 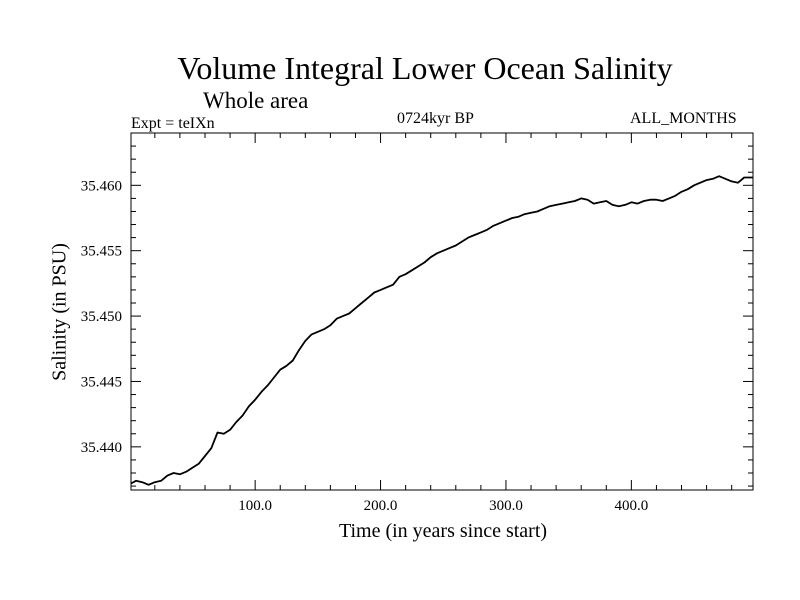 What do you see at coordinates (631, 506) in the screenshot?
I see `x-tick-label: 400.0` at bounding box center [631, 506].